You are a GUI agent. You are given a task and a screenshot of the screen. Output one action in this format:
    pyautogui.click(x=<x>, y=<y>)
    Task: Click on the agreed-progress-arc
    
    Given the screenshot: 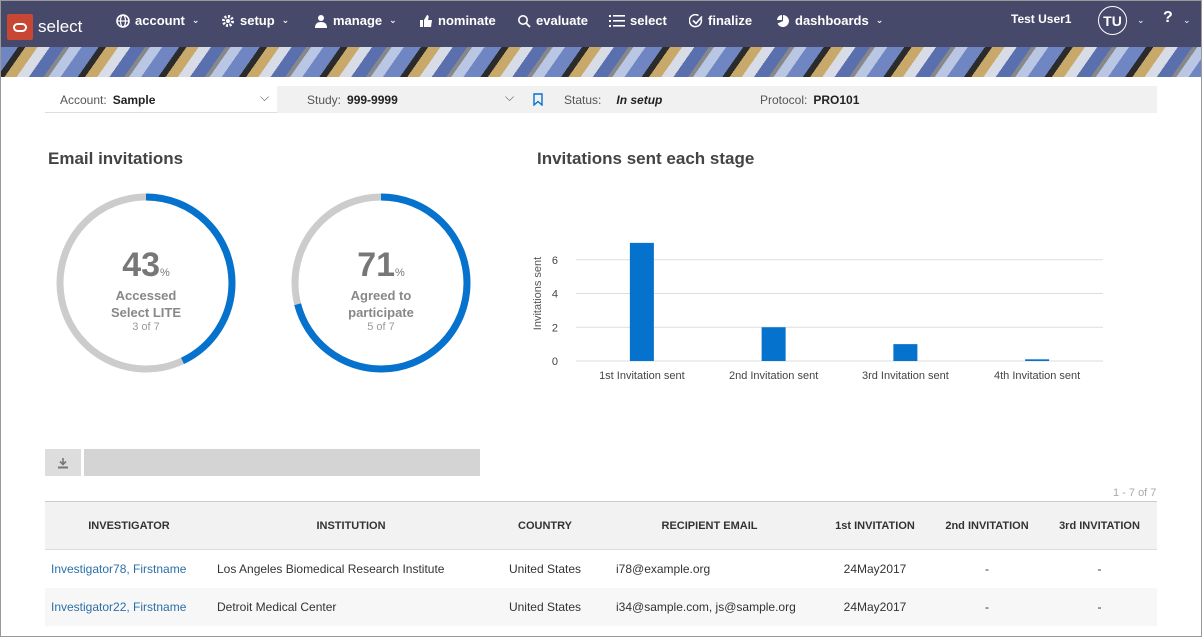 What is the action you would take?
    pyautogui.click(x=381, y=283)
    